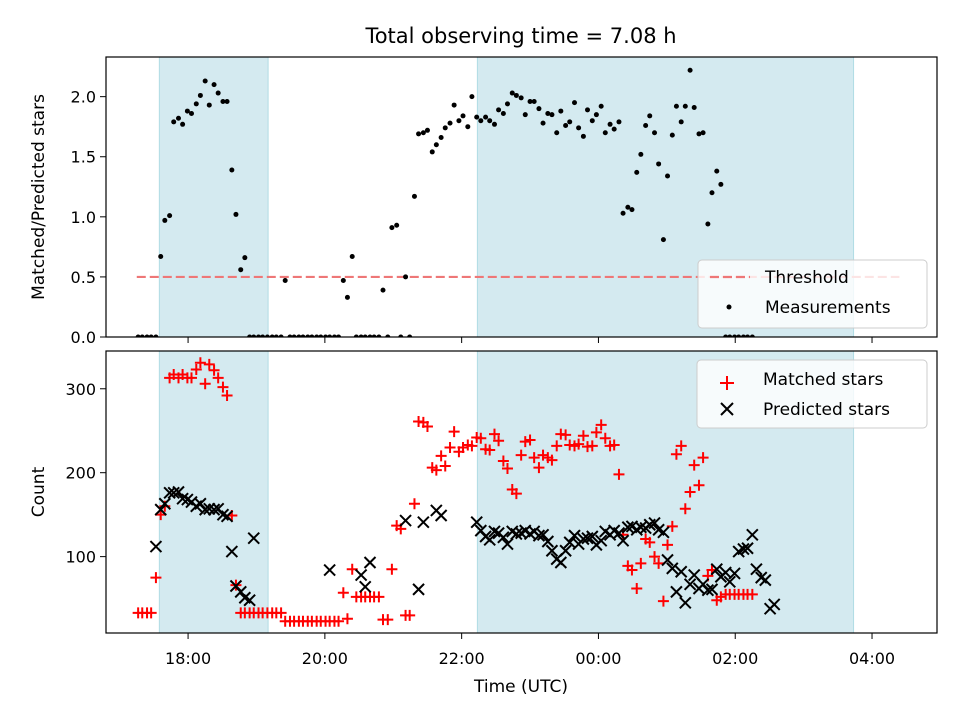 Image resolution: width=960 pixels, height=720 pixels. Describe the element at coordinates (83, 217) in the screenshot. I see `y-tick-label: 1.0` at that location.